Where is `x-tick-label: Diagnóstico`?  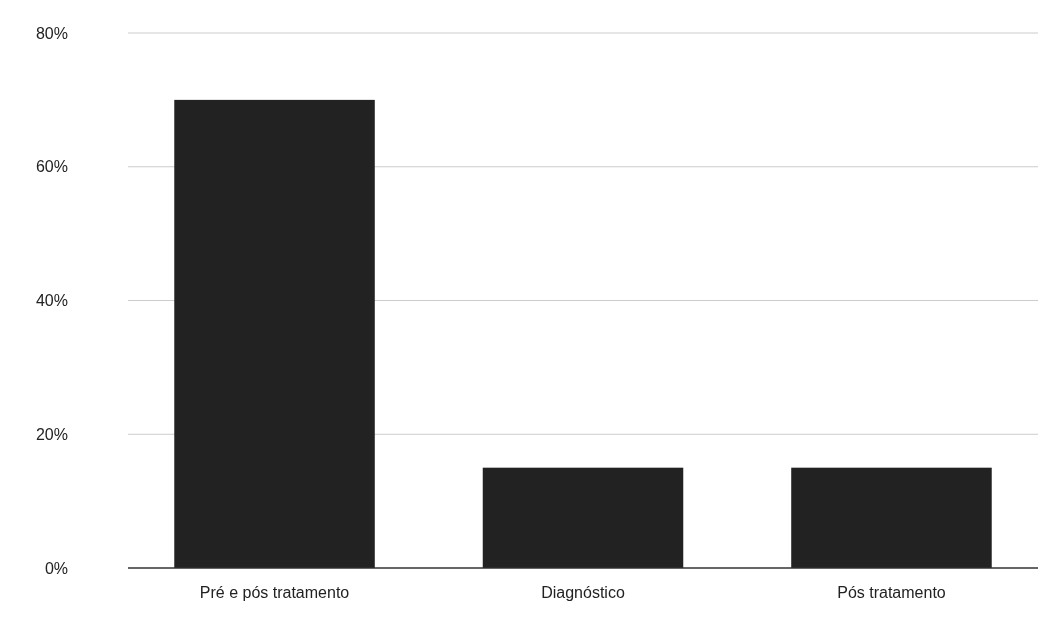
x-tick-label: Diagnóstico is located at coordinates (583, 592).